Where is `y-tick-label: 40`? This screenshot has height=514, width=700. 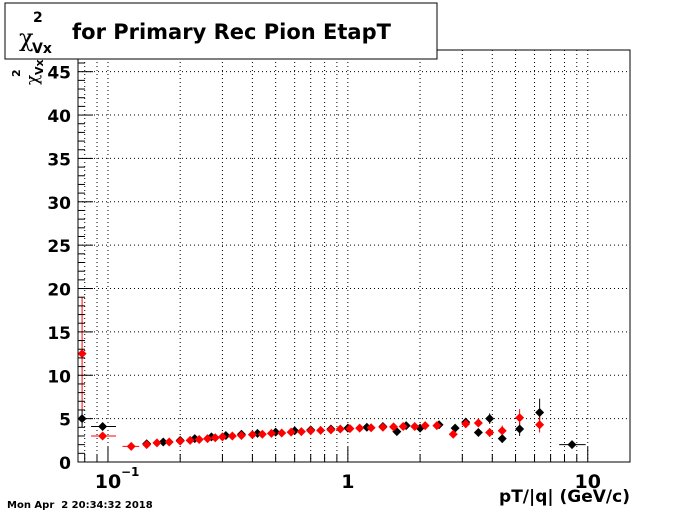 y-tick-label: 40 is located at coordinates (59, 117).